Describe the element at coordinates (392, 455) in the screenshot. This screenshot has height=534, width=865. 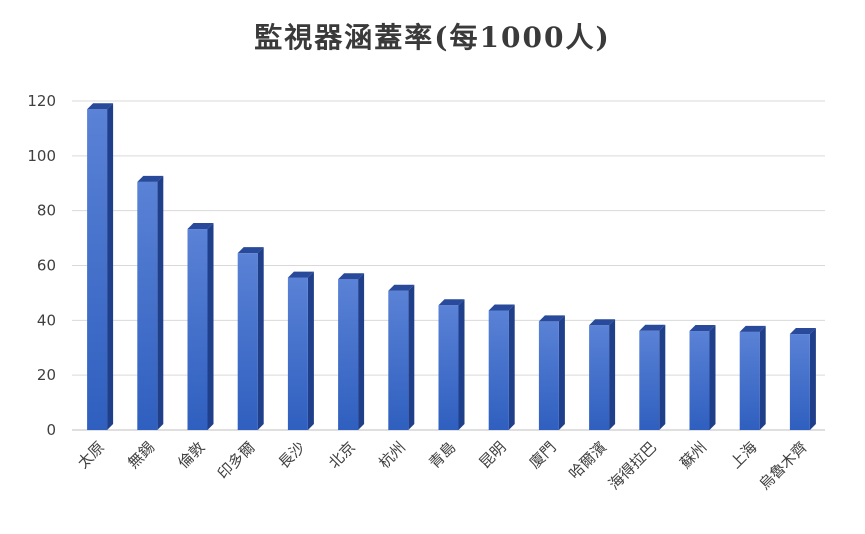
I see `x-tick-label: 杭州` at that location.